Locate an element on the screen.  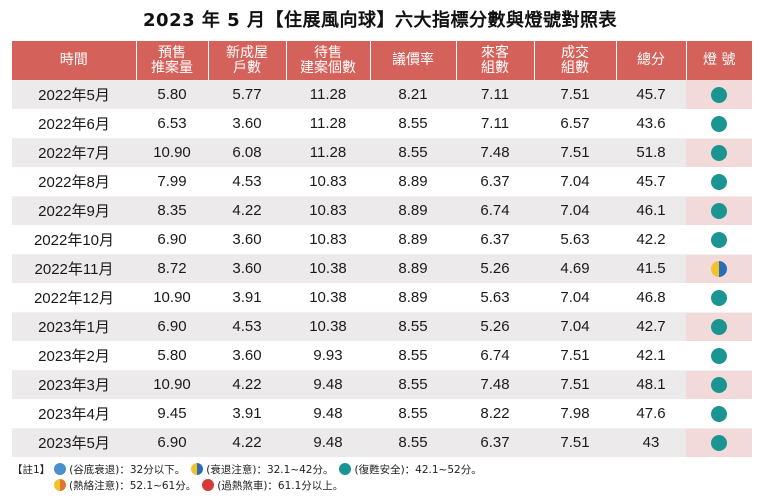
legend-text: (復甦安全)：42.1~52分。 is located at coordinates (418, 469).